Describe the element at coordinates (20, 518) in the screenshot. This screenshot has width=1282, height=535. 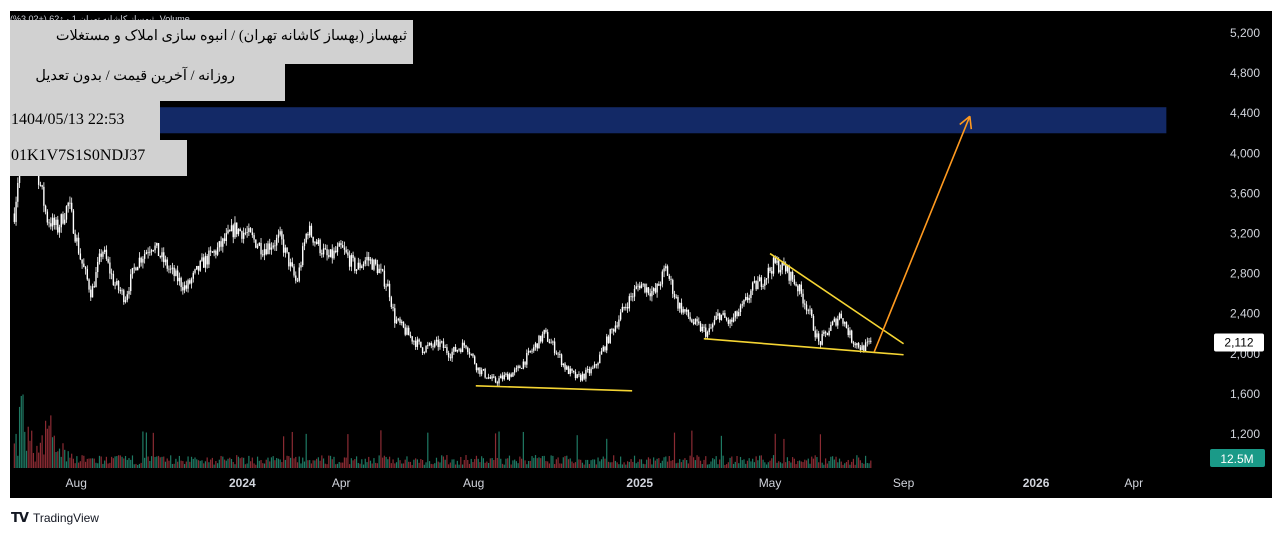
I see `tradingview-logo-icon: TV` at that location.